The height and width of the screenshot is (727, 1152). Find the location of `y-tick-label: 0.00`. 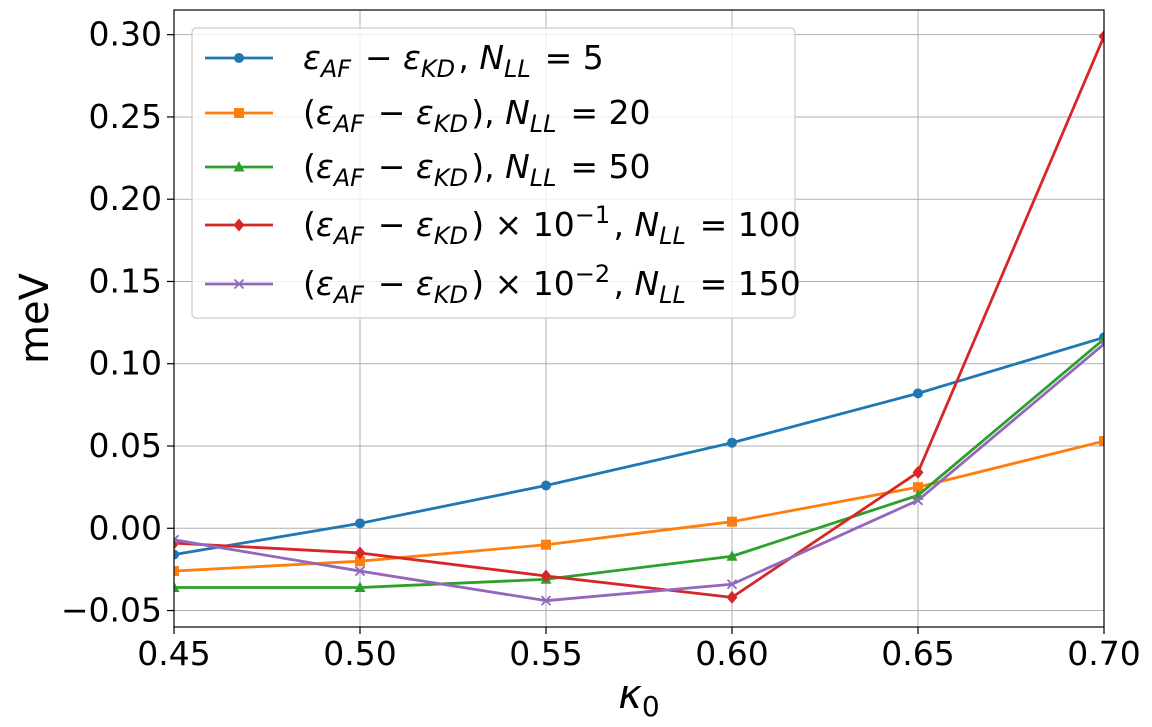

y-tick-label: 0.00 is located at coordinates (125, 527).